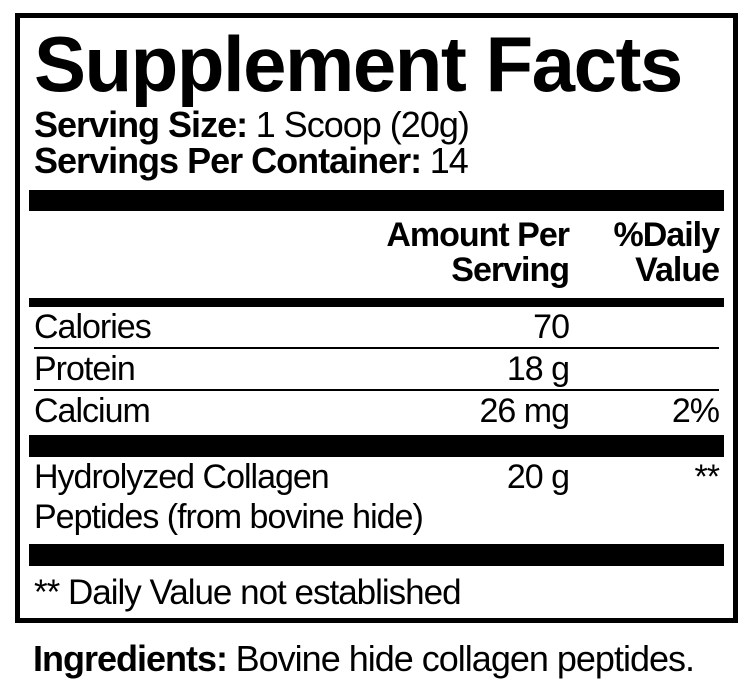 The height and width of the screenshot is (682, 751). Describe the element at coordinates (538, 477) in the screenshot. I see `nutrient-amount: 20 g` at that location.